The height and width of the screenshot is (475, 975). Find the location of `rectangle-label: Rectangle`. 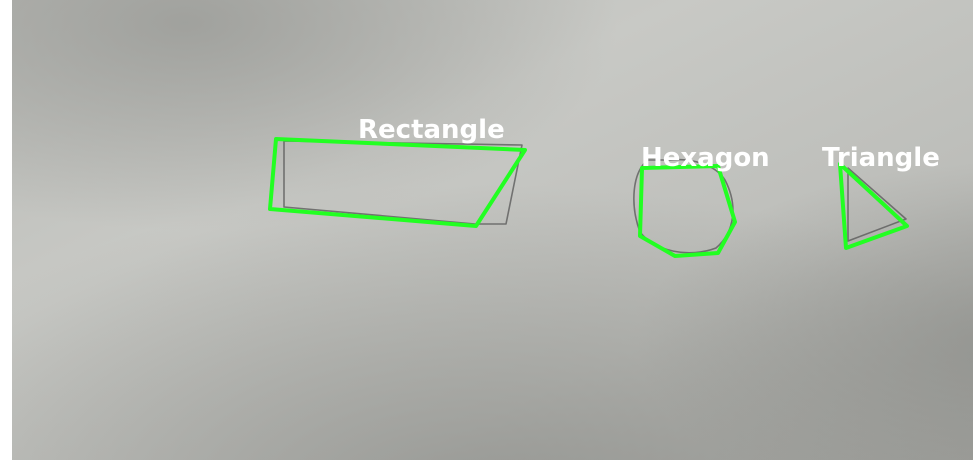

rectangle-label: Rectangle is located at coordinates (431, 130).